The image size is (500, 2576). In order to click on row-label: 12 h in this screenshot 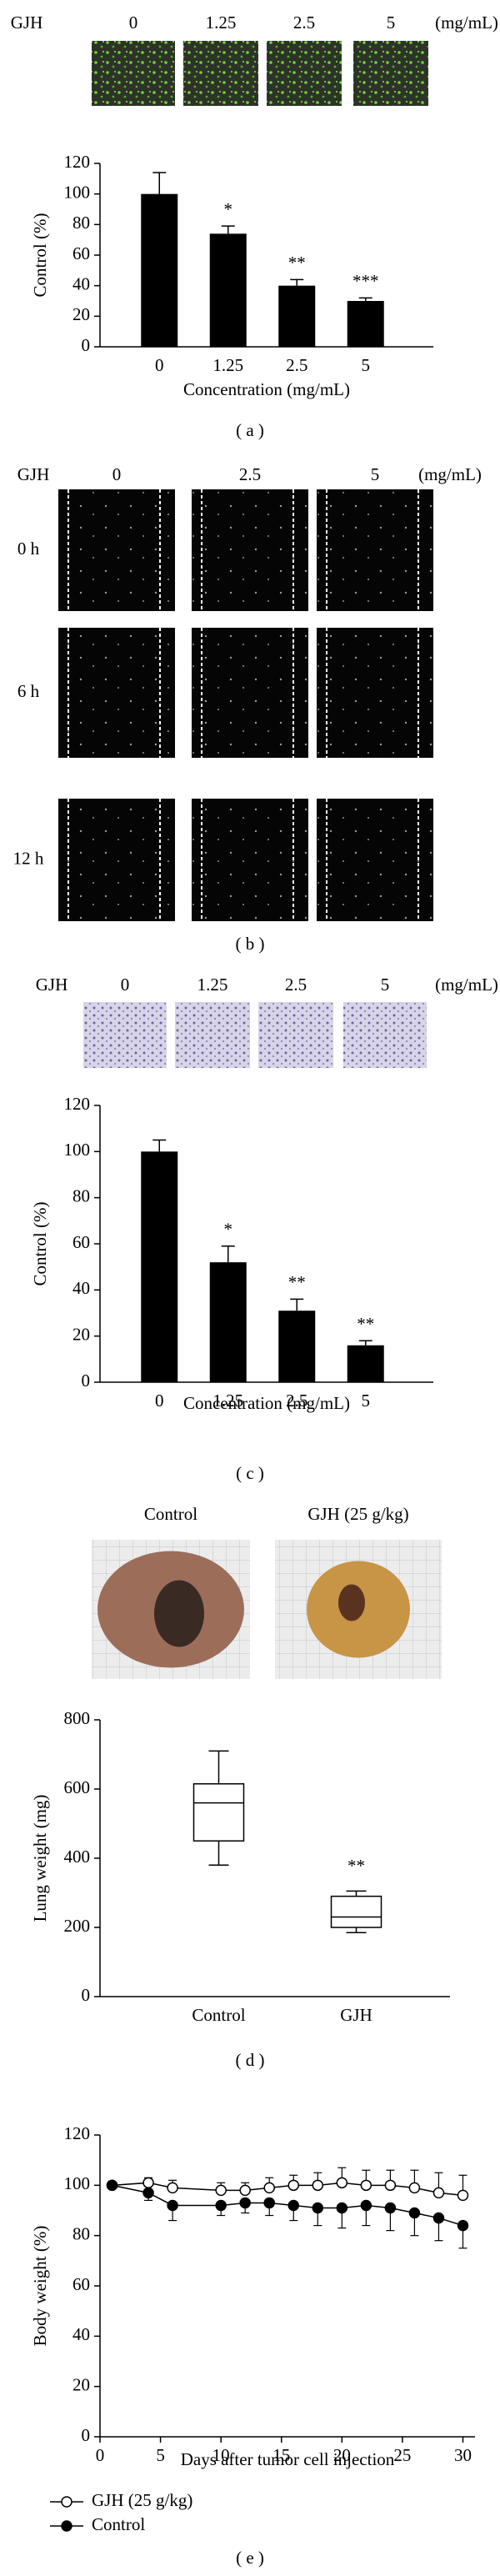, I will do `click(28, 858)`.